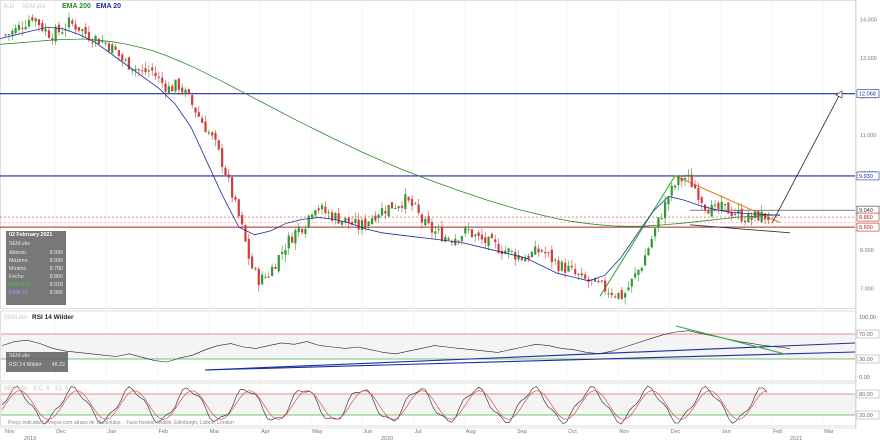  What do you see at coordinates (18, 269) in the screenshot?
I see `legend-row-label: Mínimo` at bounding box center [18, 269].